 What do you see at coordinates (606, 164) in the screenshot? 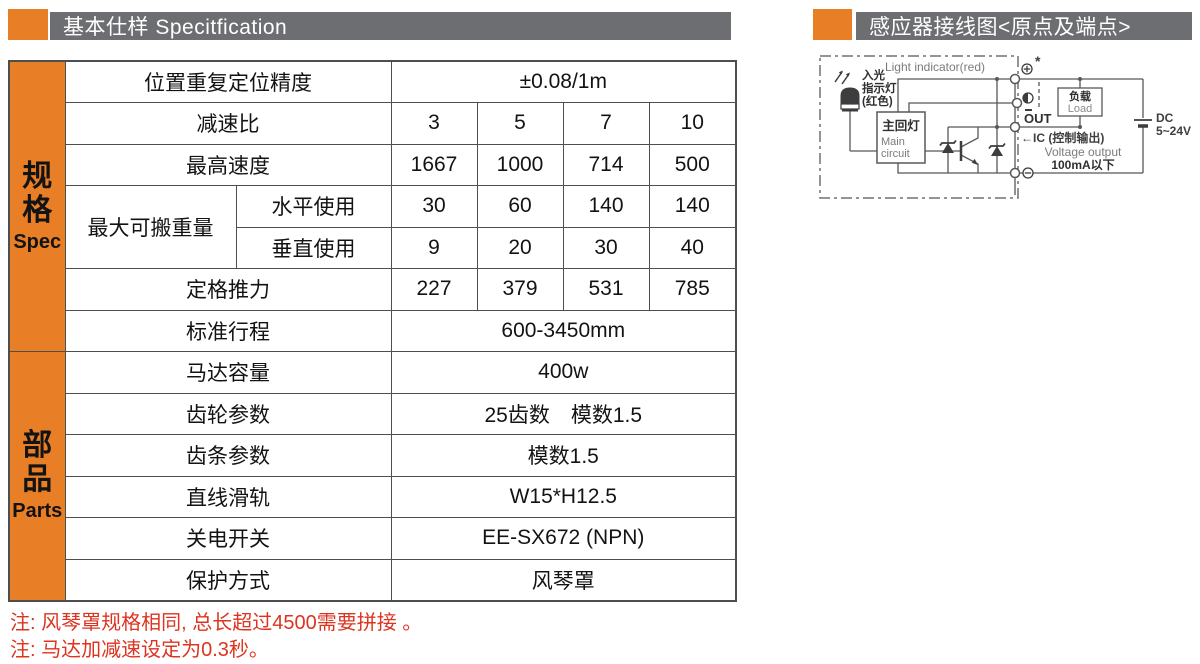
I see `cell-value: 714` at bounding box center [606, 164].